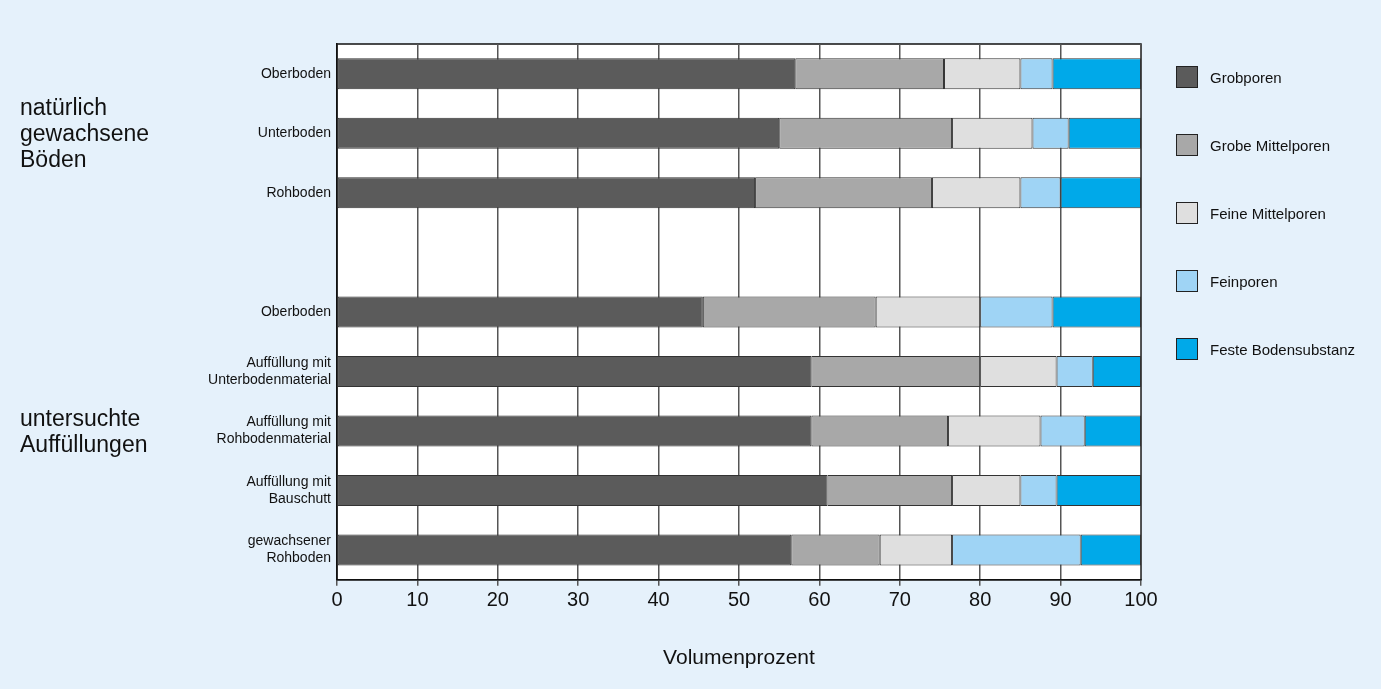 This screenshot has height=689, width=1381. I want to click on x-tick-label: 60, so click(819, 599).